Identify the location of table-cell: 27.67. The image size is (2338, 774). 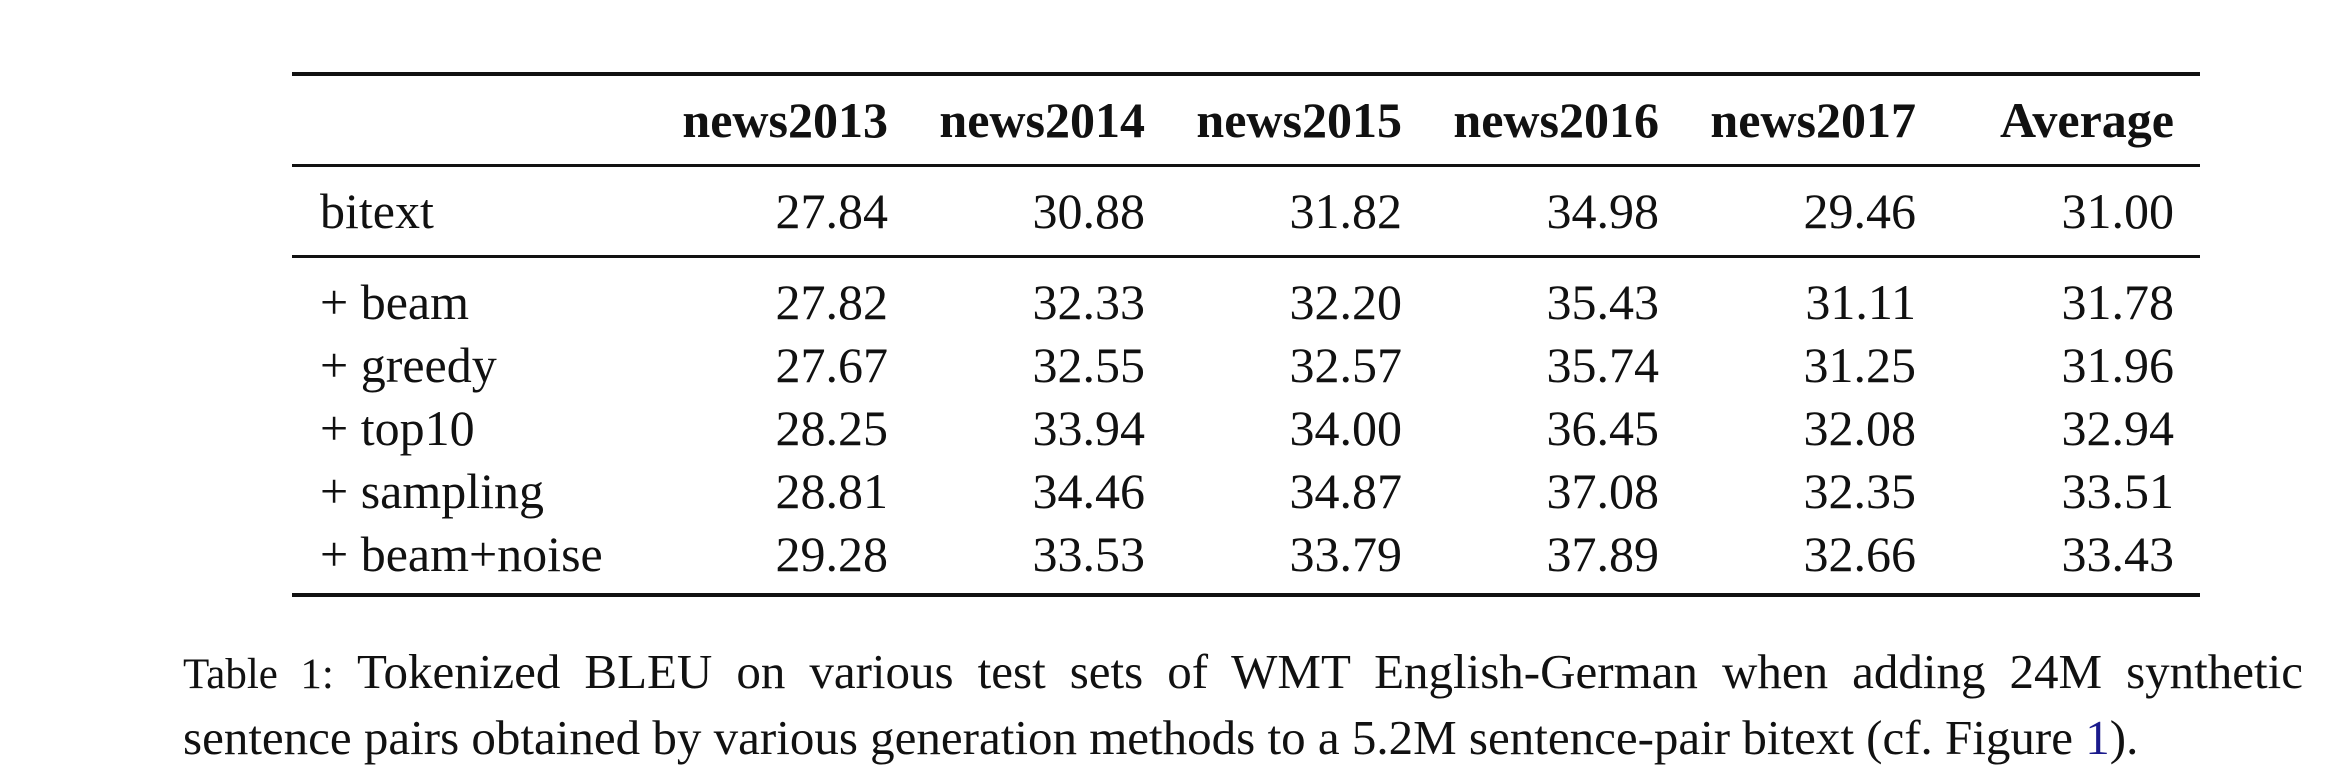
(832, 364).